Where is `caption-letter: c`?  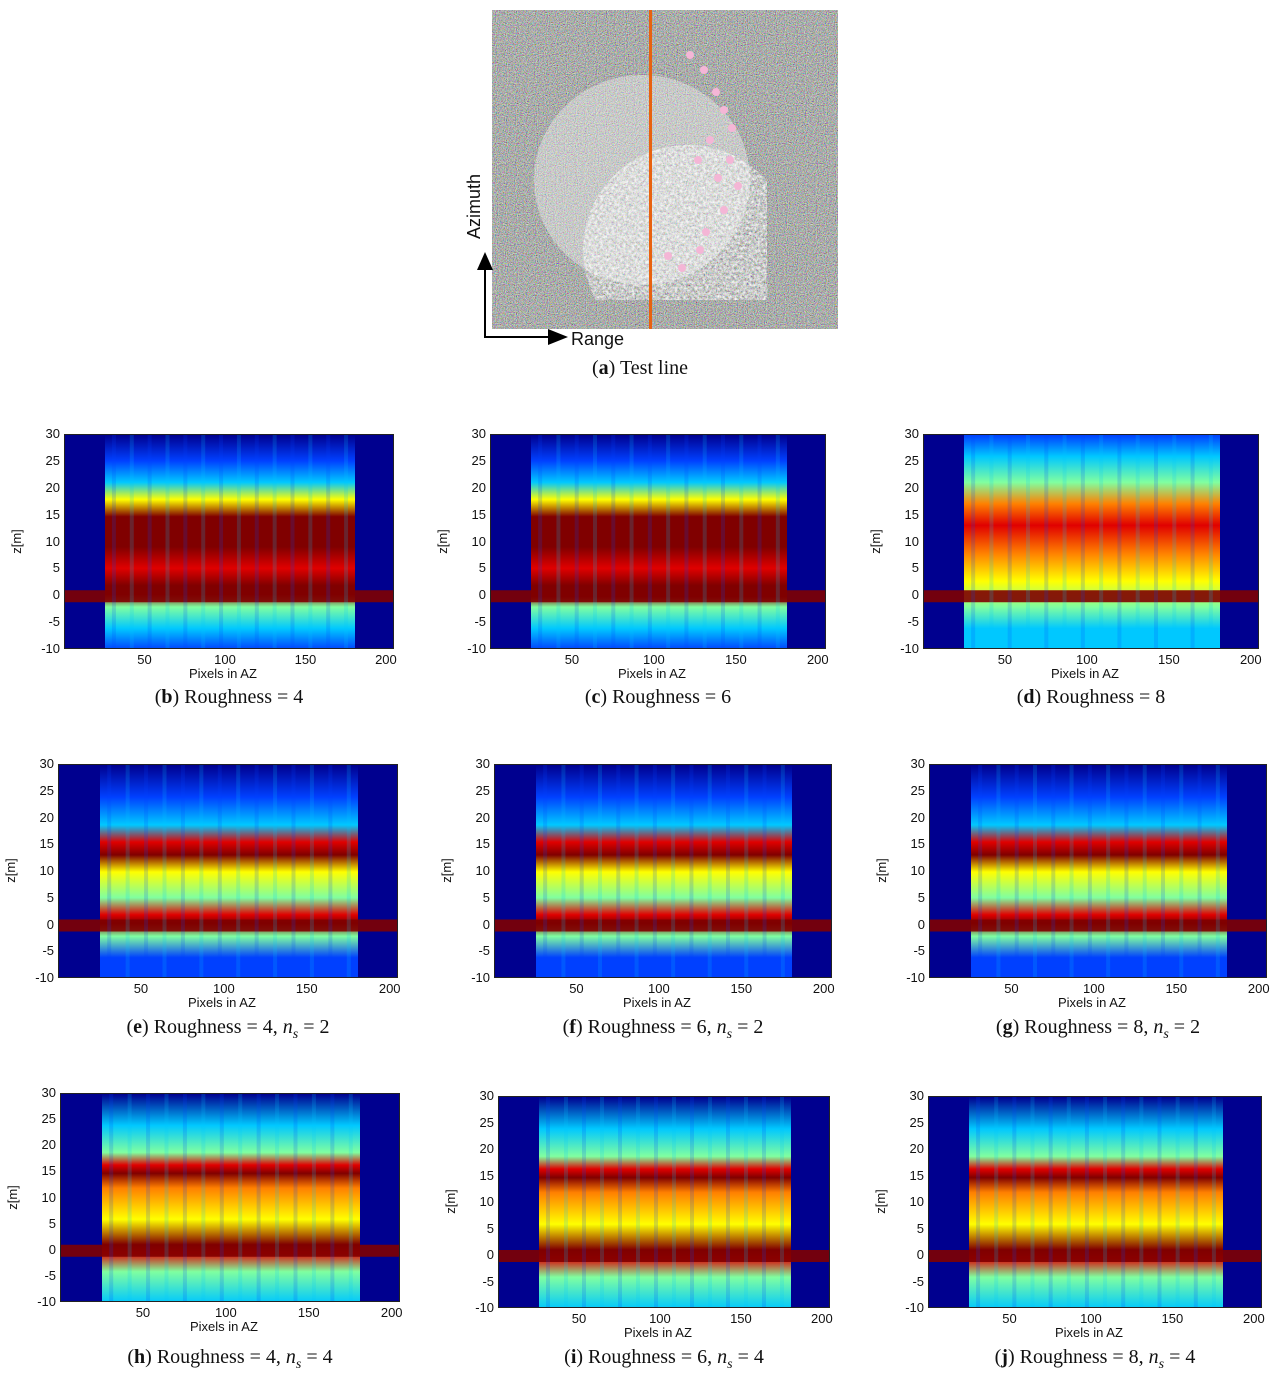
caption-letter: c is located at coordinates (596, 697).